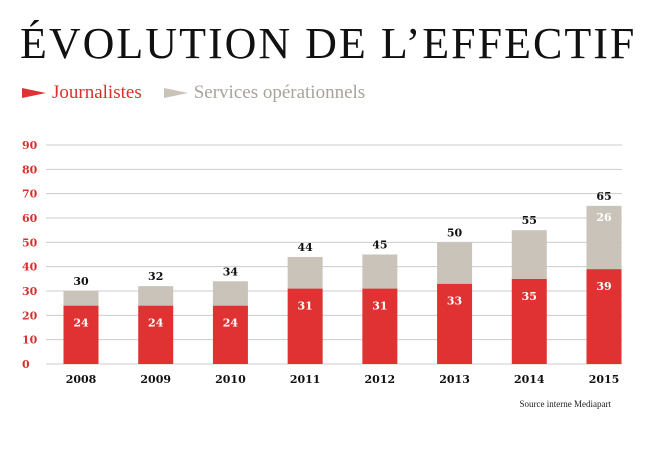 This screenshot has width=661, height=453. What do you see at coordinates (279, 92) in the screenshot?
I see `legend-label-services: Services opérationnels` at bounding box center [279, 92].